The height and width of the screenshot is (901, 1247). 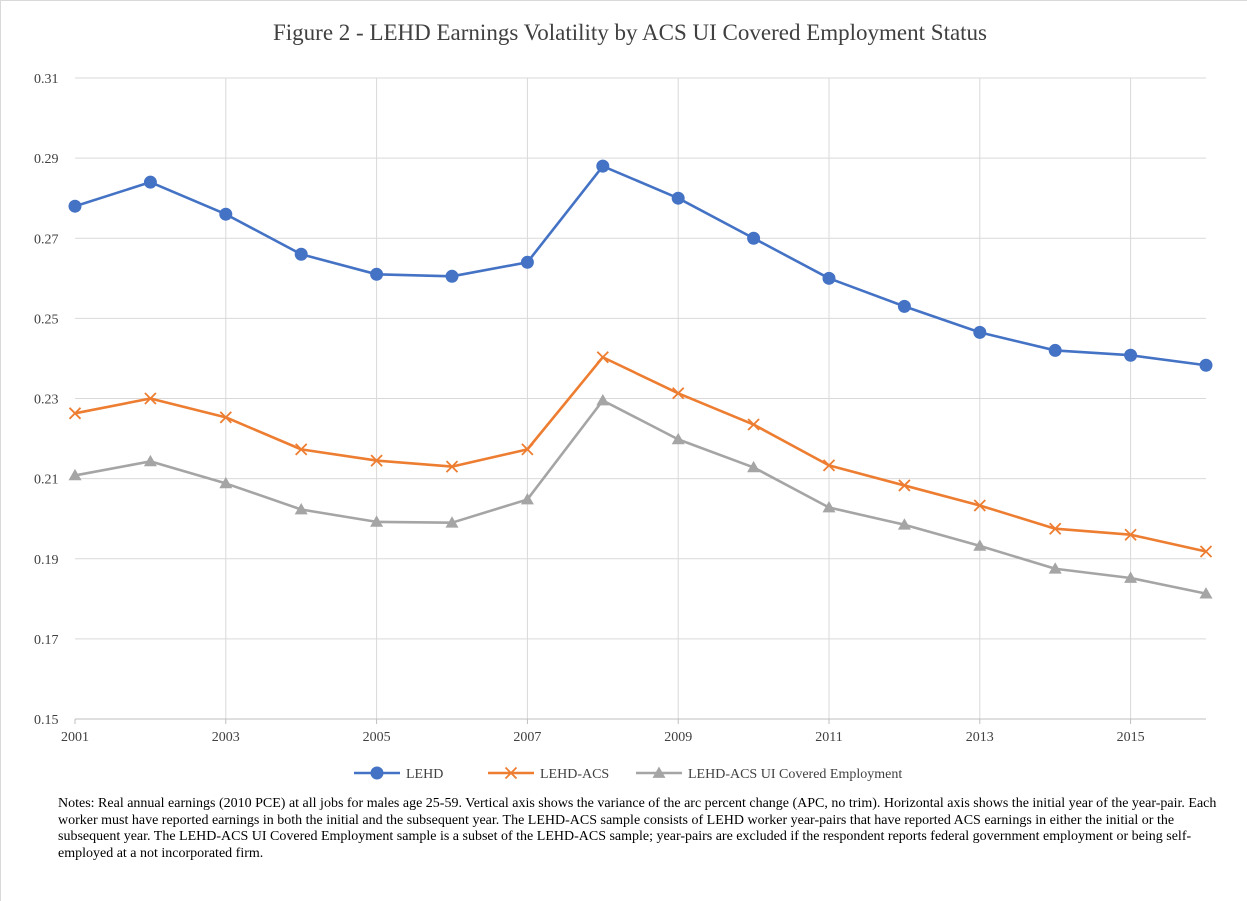 I want to click on legend-label: LEHD-ACS UI Covered Employment, so click(x=795, y=774).